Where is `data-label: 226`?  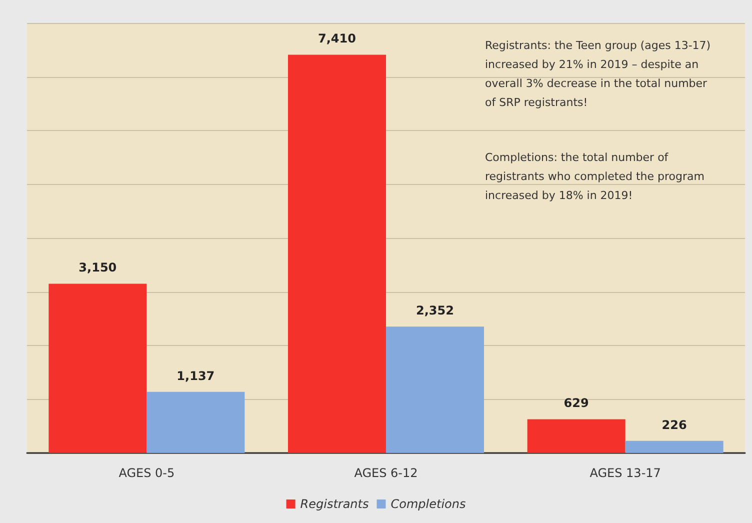
data-label: 226 is located at coordinates (674, 425).